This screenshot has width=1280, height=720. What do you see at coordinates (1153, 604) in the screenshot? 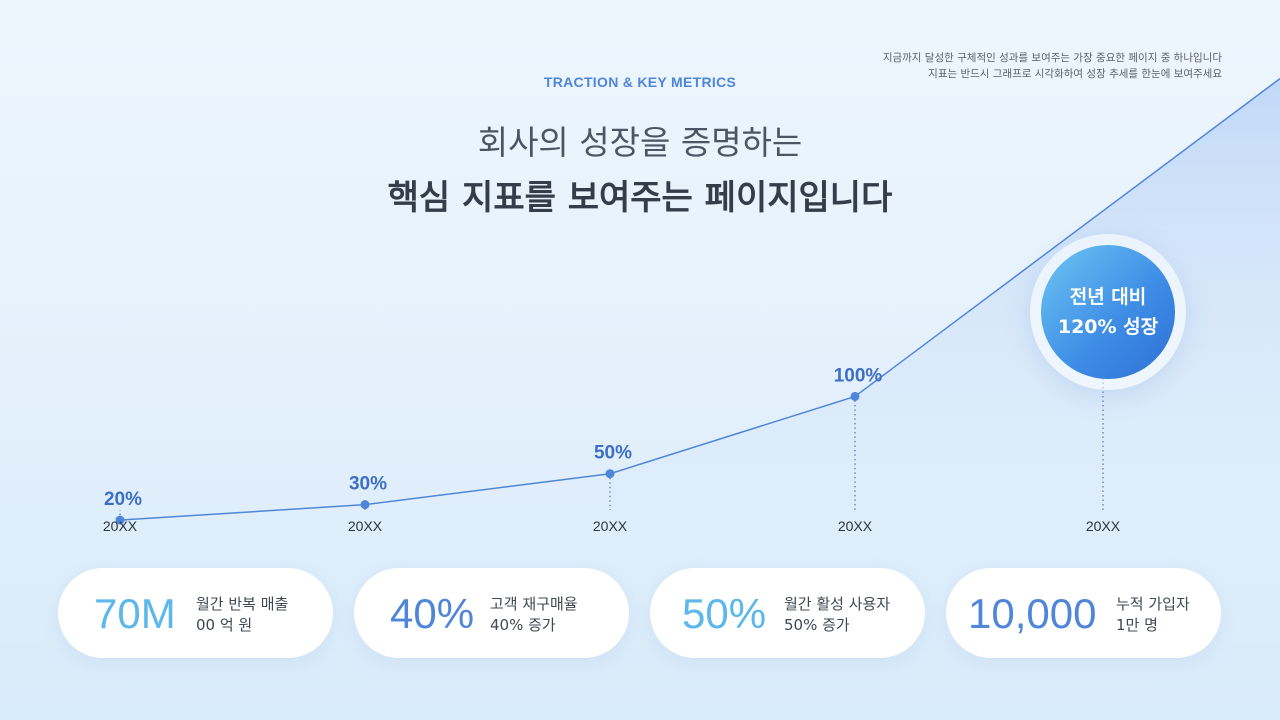
I see `metric-label-line-1: 누적 가입자` at bounding box center [1153, 604].